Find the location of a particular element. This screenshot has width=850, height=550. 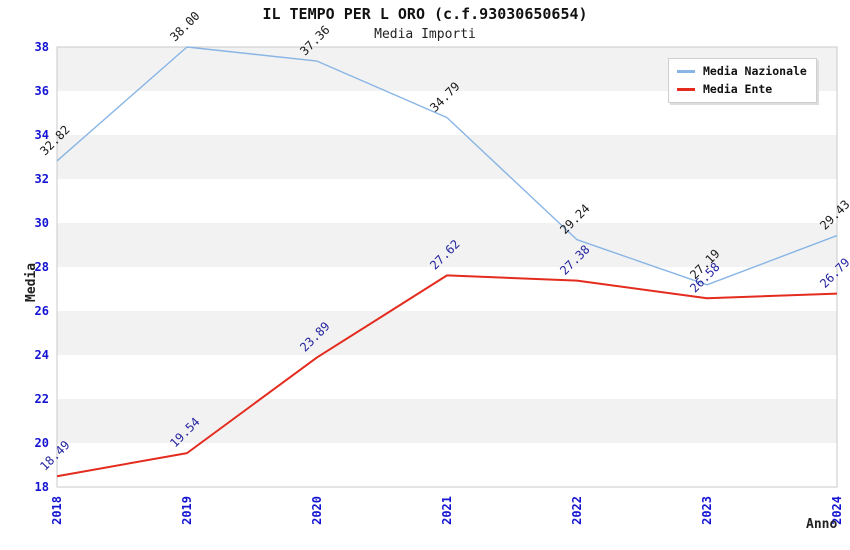

chart-subtitle: Media Importi is located at coordinates (425, 34).